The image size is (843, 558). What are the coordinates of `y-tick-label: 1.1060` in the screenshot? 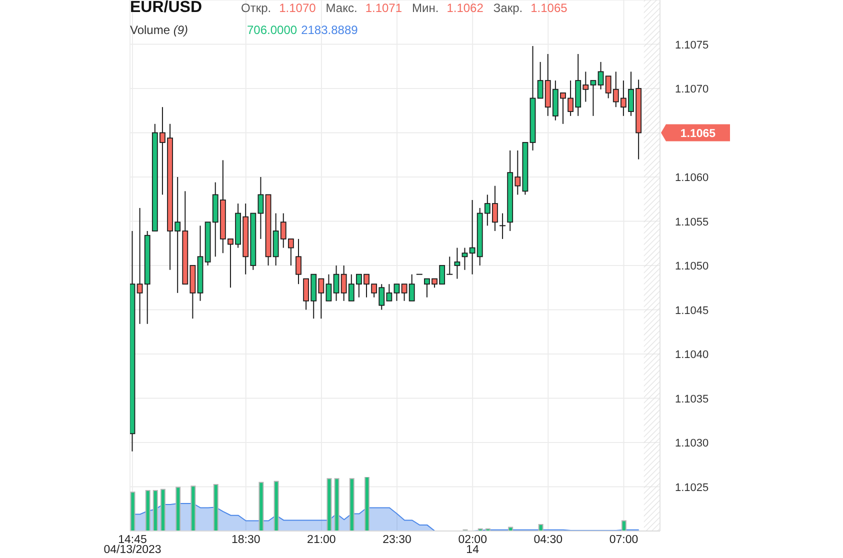 It's located at (692, 178).